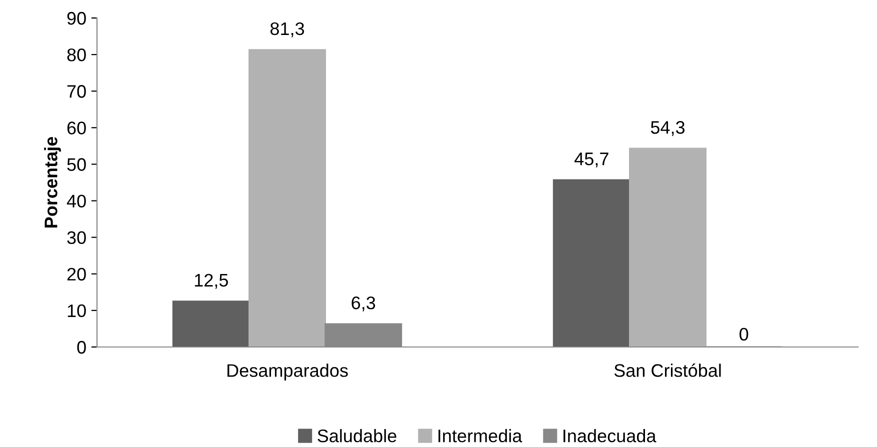 Image resolution: width=877 pixels, height=447 pixels. What do you see at coordinates (667, 370) in the screenshot?
I see `x-tick-label: San Cristóbal` at bounding box center [667, 370].